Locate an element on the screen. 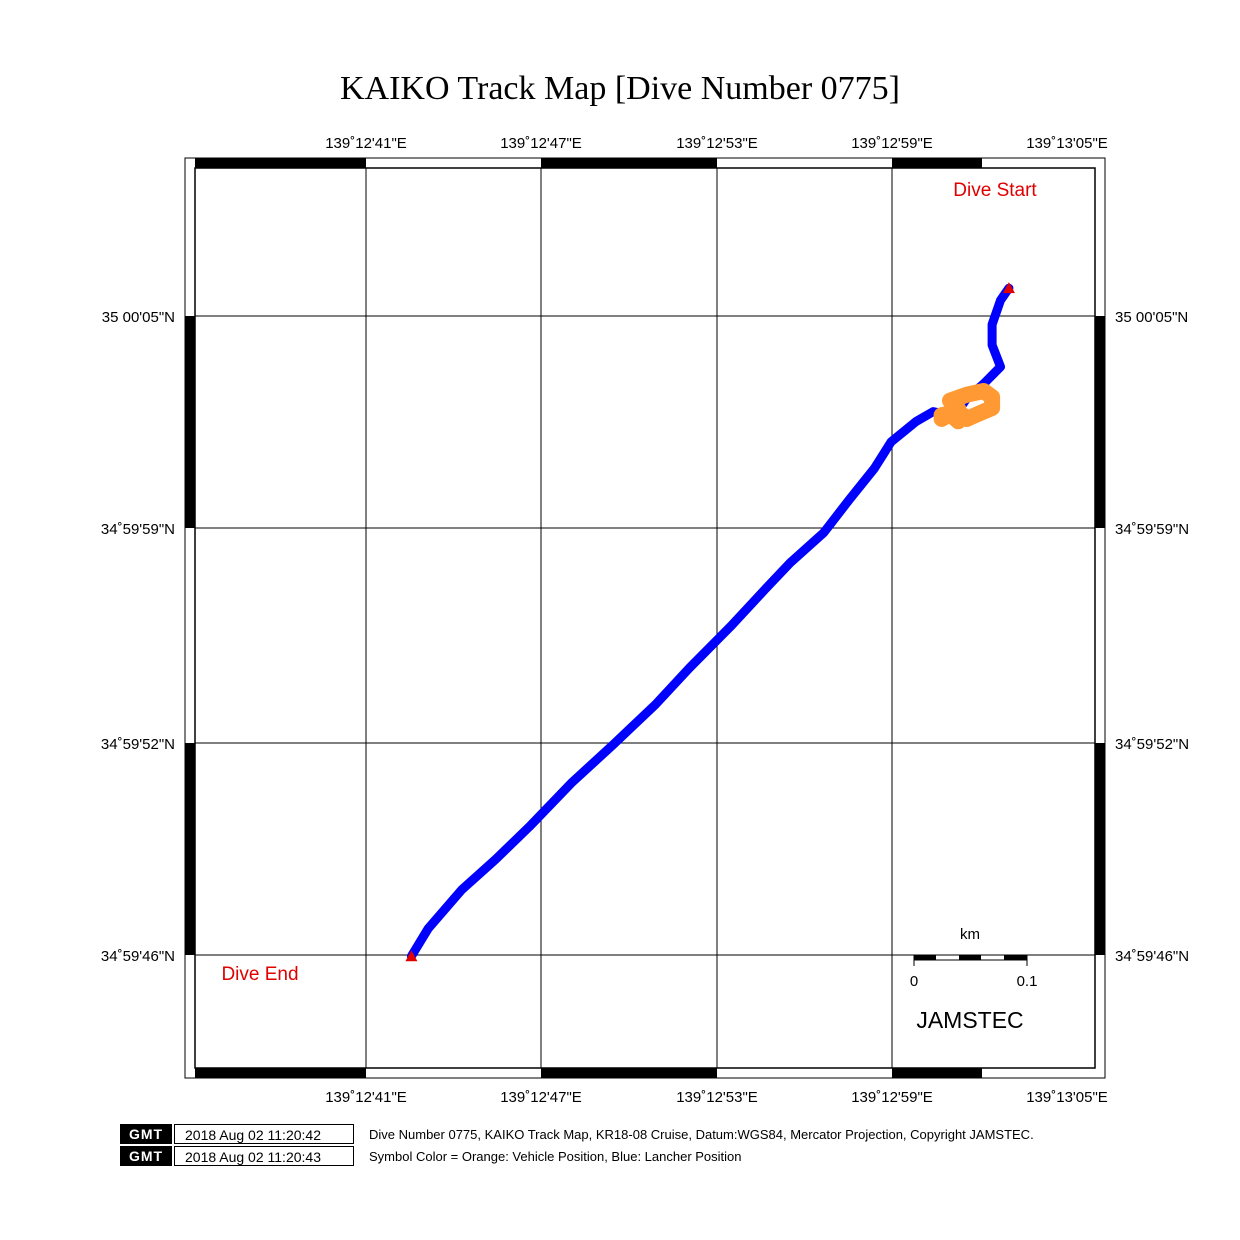 The height and width of the screenshot is (1240, 1240). lat-label-left-0: 35 00'05"N is located at coordinates (138, 317).